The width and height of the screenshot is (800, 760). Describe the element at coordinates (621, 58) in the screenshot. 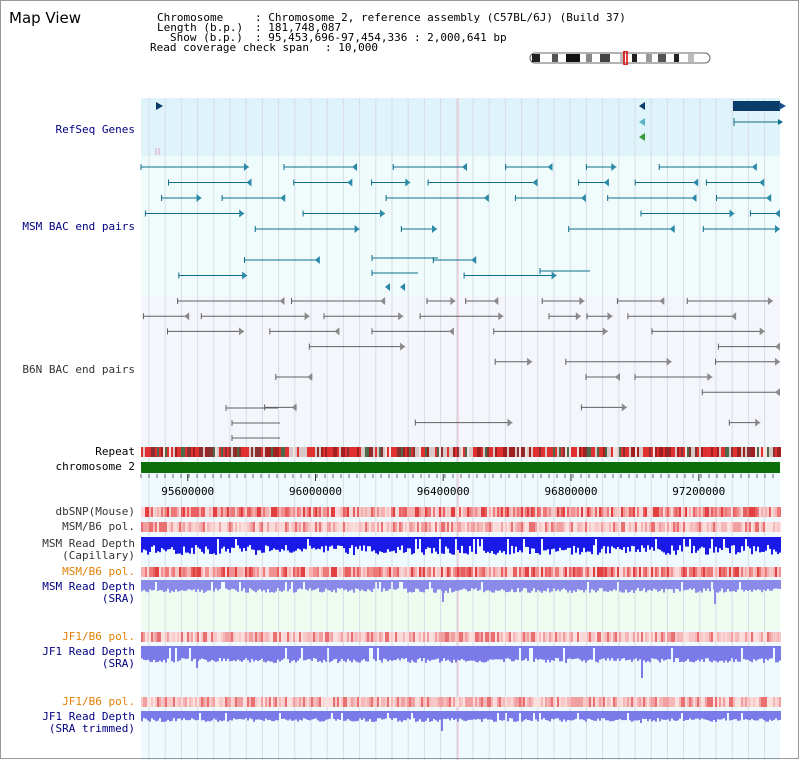

I see `chromosome-ideogram-icon` at that location.